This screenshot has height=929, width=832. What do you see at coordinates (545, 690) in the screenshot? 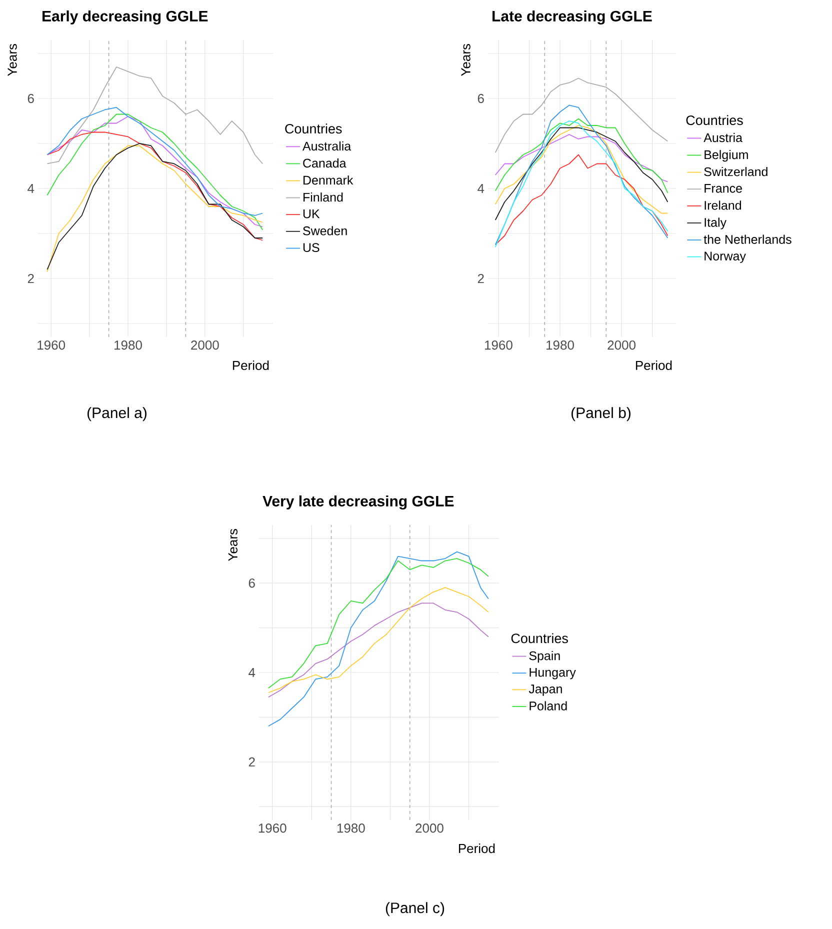
I see `legend-label: Japan` at bounding box center [545, 690].